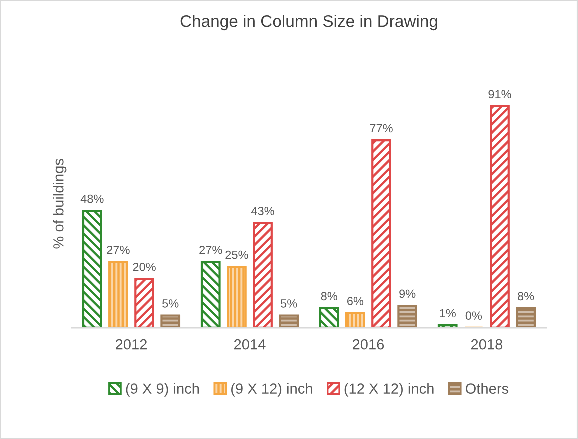  Describe the element at coordinates (381, 128) in the screenshot. I see `data-label: 77%` at that location.